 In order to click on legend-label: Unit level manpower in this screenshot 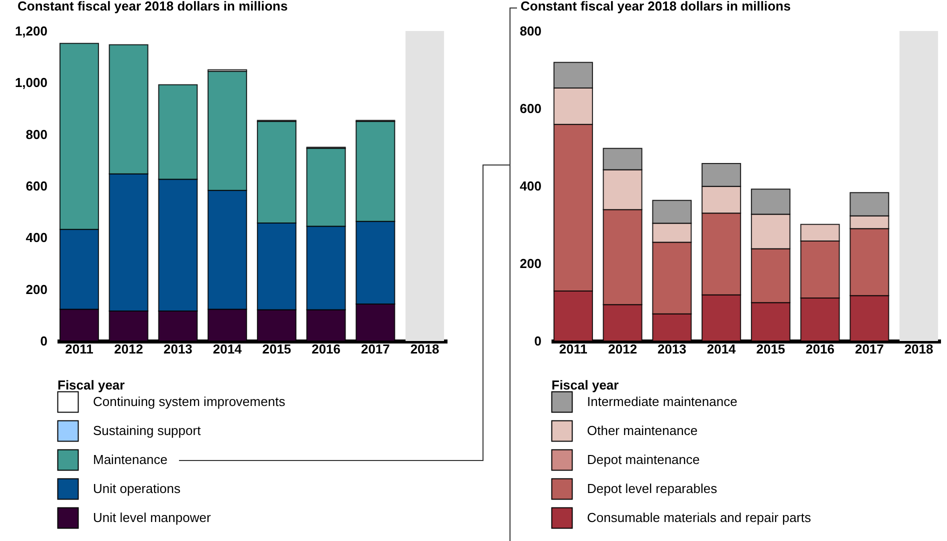, I will do `click(152, 517)`.